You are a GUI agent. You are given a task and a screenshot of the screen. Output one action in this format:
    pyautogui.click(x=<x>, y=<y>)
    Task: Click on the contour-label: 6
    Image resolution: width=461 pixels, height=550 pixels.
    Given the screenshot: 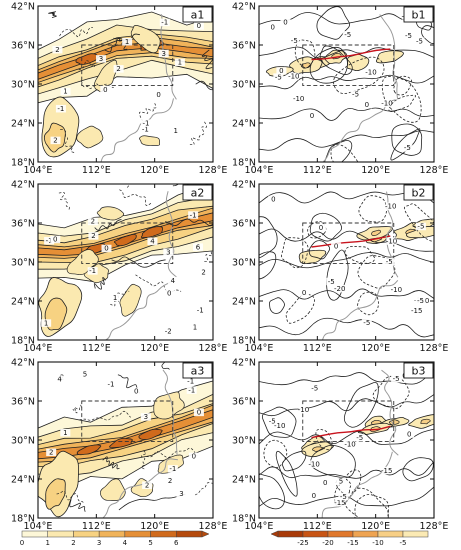 What is the action you would take?
    pyautogui.click(x=198, y=247)
    